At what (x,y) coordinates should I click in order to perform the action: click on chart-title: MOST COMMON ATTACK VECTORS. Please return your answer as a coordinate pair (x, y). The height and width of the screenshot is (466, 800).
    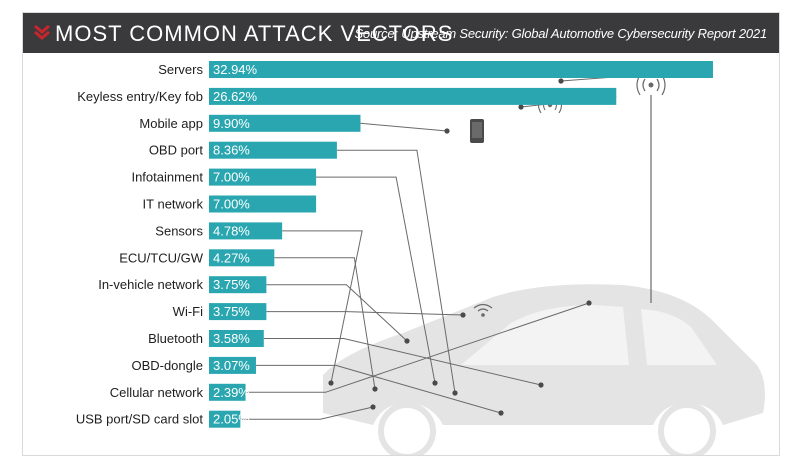
    Looking at the image, I should click on (254, 33).